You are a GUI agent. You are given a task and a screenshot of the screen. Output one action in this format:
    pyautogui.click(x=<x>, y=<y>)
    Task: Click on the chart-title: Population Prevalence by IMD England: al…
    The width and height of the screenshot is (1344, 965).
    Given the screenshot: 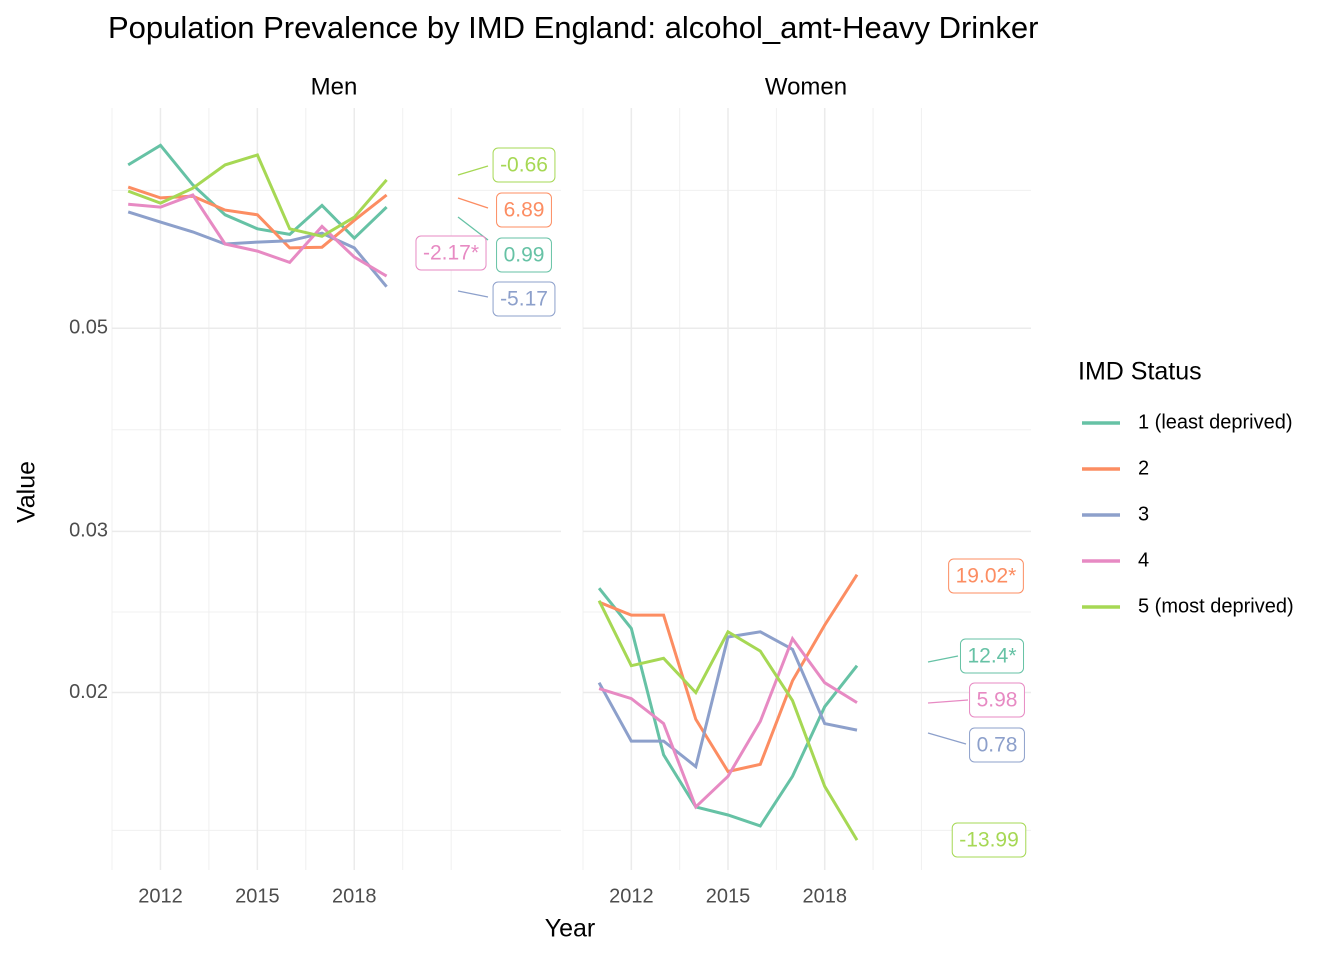 What is the action you would take?
    pyautogui.click(x=573, y=27)
    